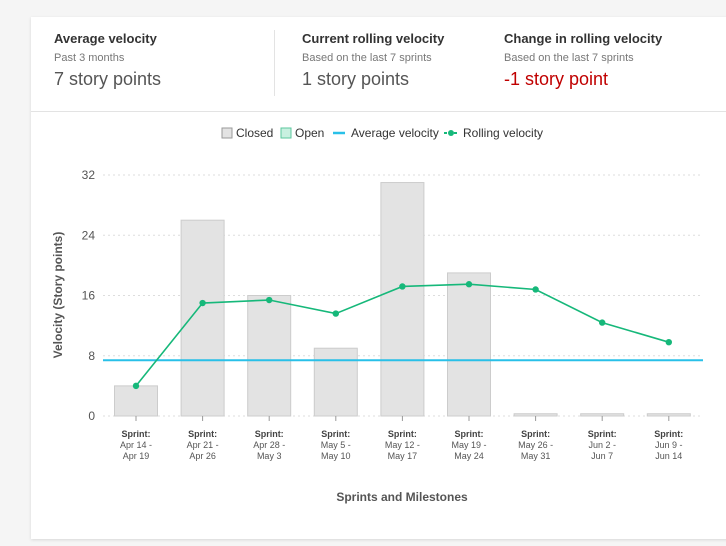  I want to click on x-tick-label: May 5 -, so click(336, 445).